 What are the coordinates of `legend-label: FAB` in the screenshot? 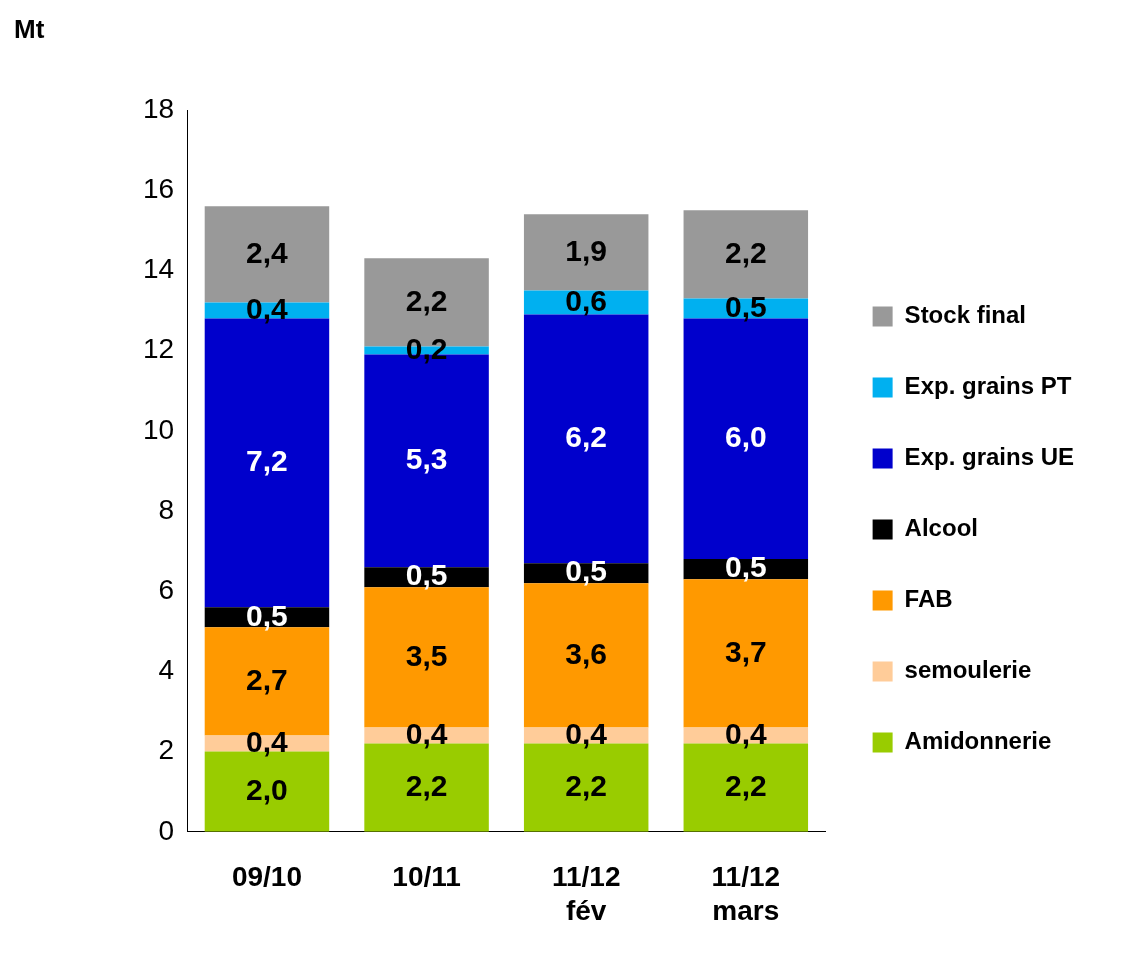 It's located at (928, 599).